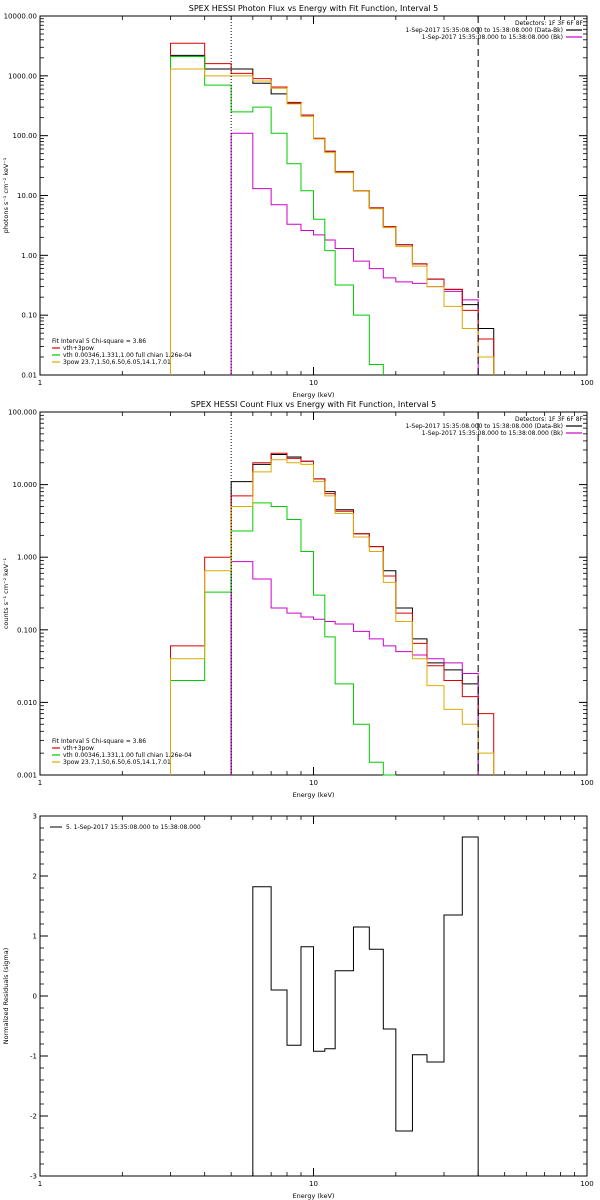  What do you see at coordinates (25, 485) in the screenshot?
I see `y-tick-label: 10.000` at bounding box center [25, 485].